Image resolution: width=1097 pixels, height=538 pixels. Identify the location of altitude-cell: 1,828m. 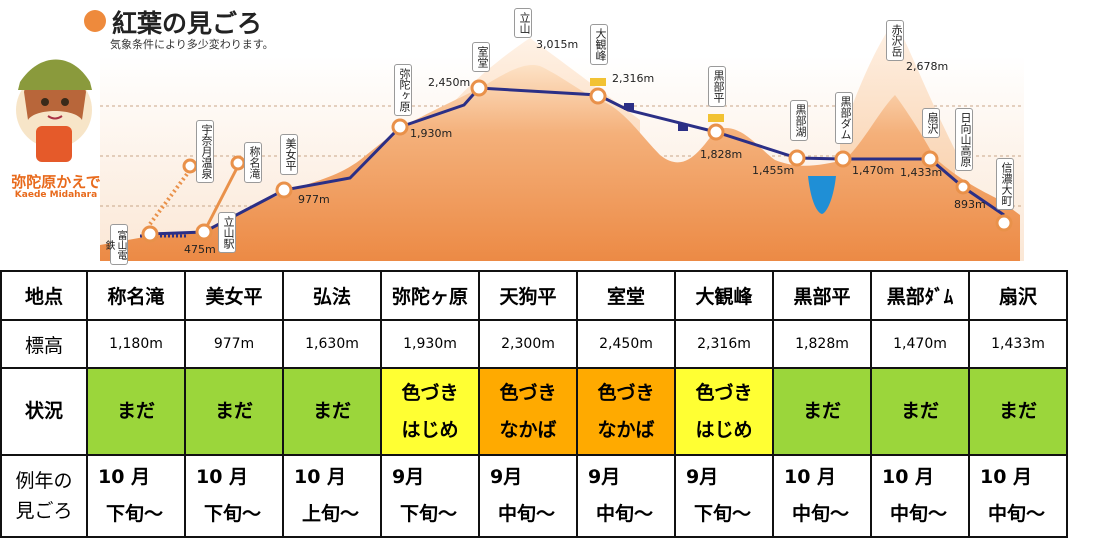
(822, 344).